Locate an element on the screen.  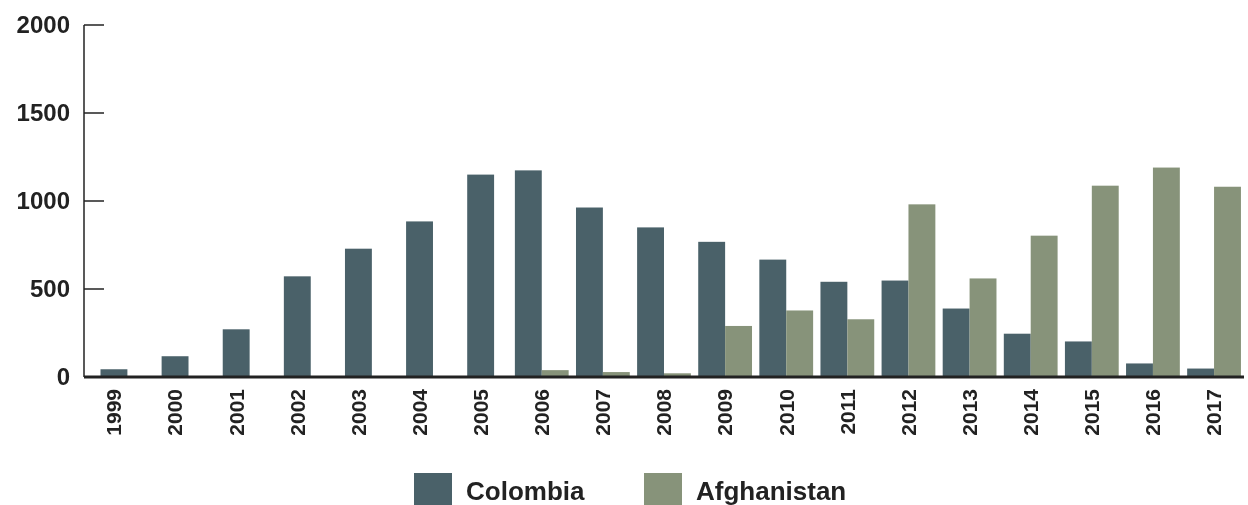
x-tick-label: 2008 is located at coordinates (664, 412).